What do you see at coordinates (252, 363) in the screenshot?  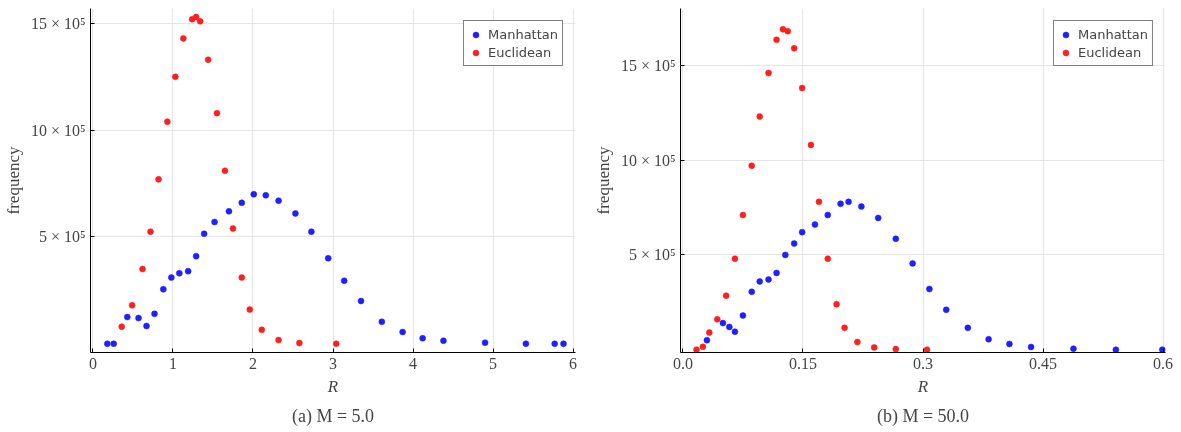 I see `x-tick-label: 2` at bounding box center [252, 363].